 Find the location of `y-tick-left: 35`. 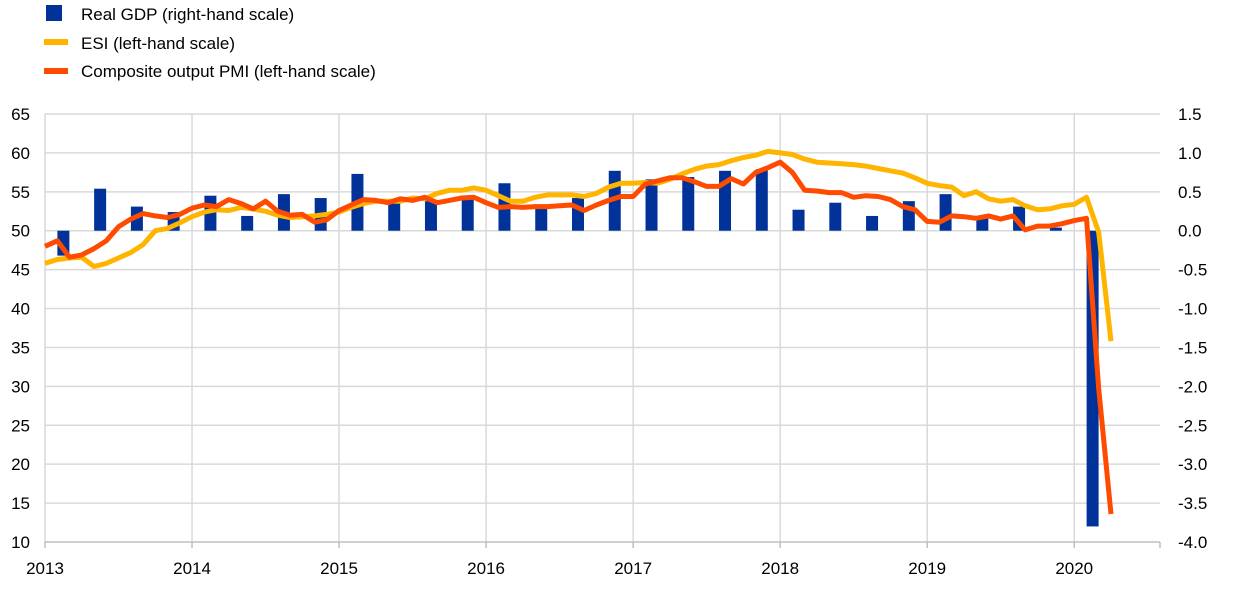

y-tick-left: 35 is located at coordinates (20, 347).